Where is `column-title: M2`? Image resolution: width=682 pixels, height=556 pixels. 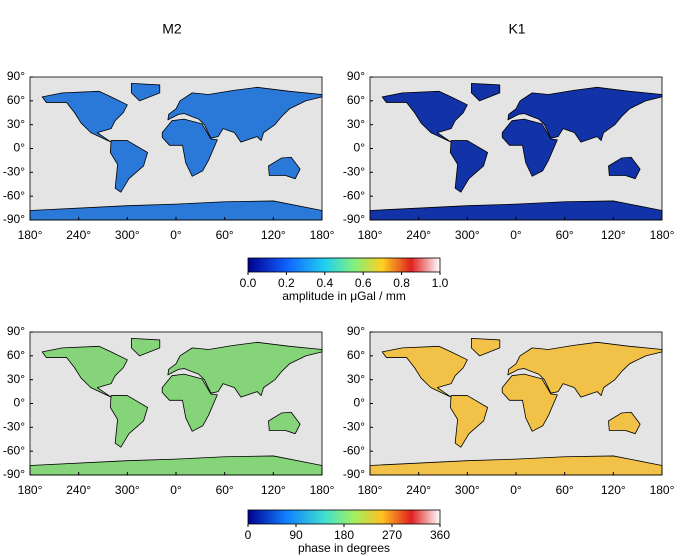
column-title: M2 is located at coordinates (172, 29).